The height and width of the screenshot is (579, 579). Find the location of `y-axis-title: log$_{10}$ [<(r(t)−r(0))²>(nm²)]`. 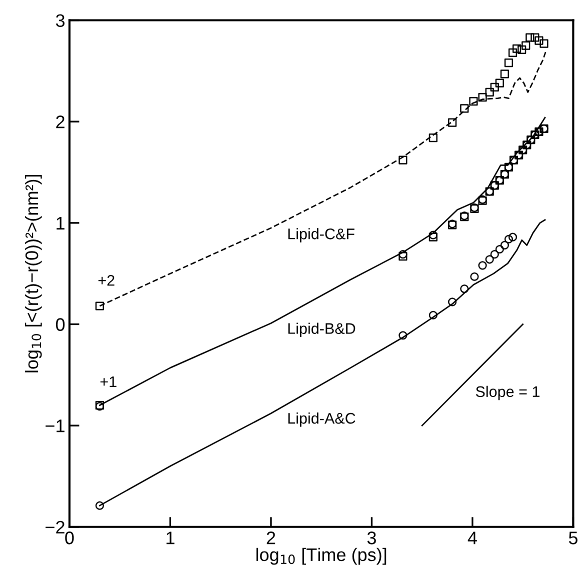

y-axis-title: log$_{10}$ [<(r(t)−r(0))²>(nm²)] is located at coordinates (33, 273).